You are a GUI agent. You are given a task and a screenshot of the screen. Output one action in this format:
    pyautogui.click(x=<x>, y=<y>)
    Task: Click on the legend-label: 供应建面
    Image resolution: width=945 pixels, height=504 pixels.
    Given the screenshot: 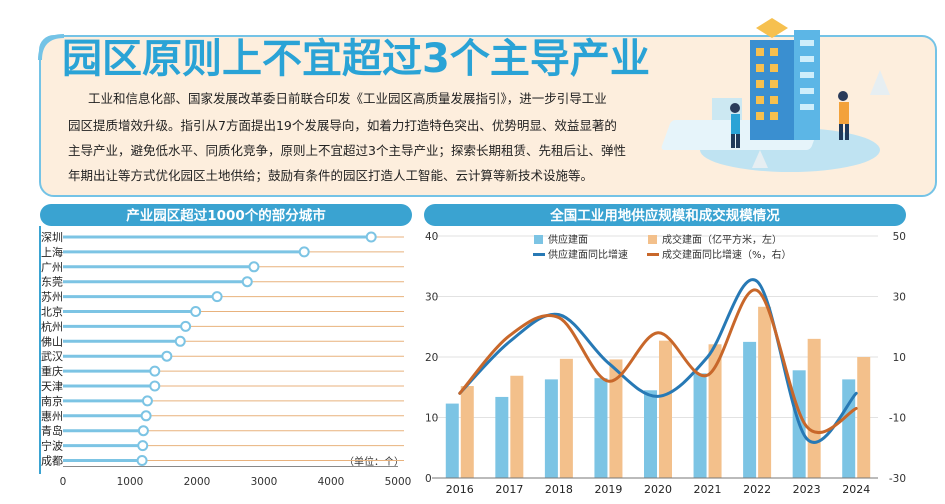 What is the action you would take?
    pyautogui.click(x=568, y=239)
    